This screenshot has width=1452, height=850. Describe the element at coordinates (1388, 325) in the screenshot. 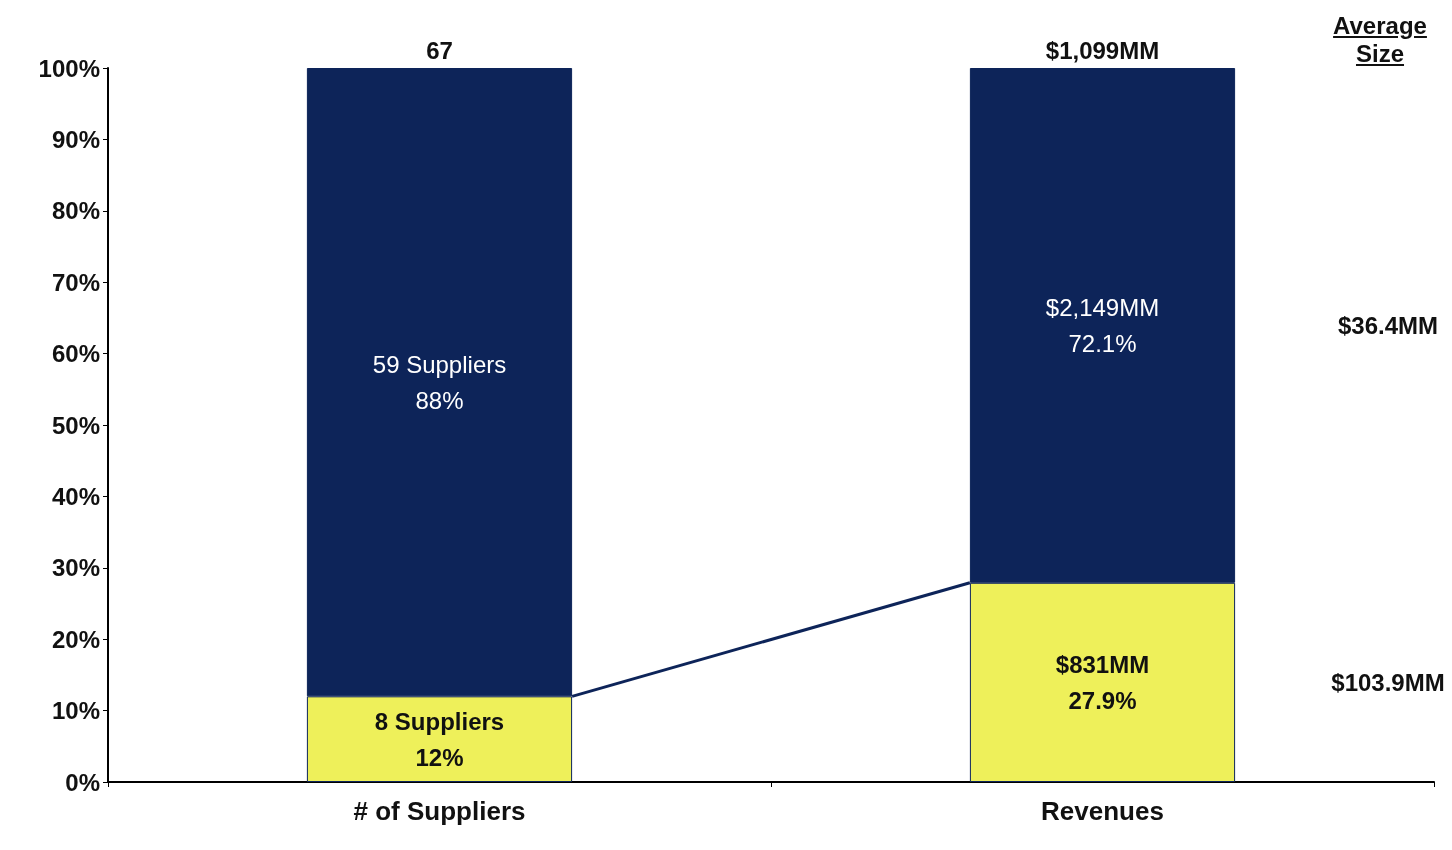

I see `annotation: $36.4MM` at that location.